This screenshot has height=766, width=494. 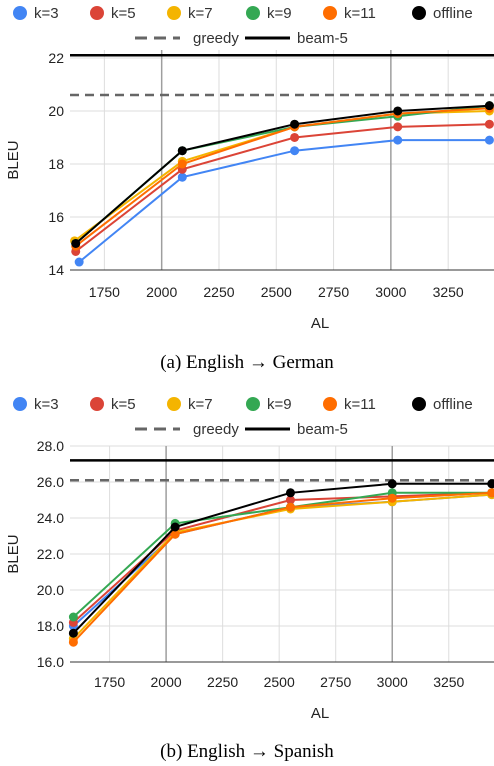 I want to click on y-tick-label: 16.0, so click(x=50, y=662).